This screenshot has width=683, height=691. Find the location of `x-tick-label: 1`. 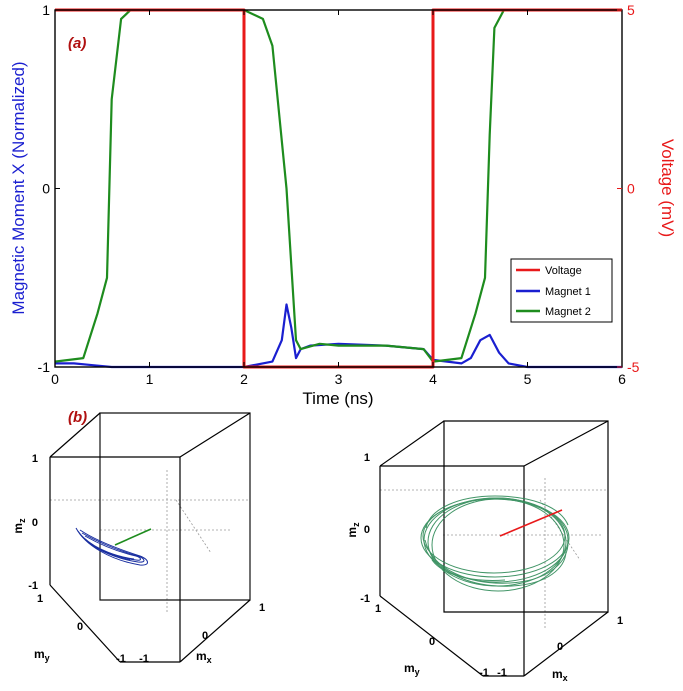

x-tick-label: 1 is located at coordinates (150, 379).